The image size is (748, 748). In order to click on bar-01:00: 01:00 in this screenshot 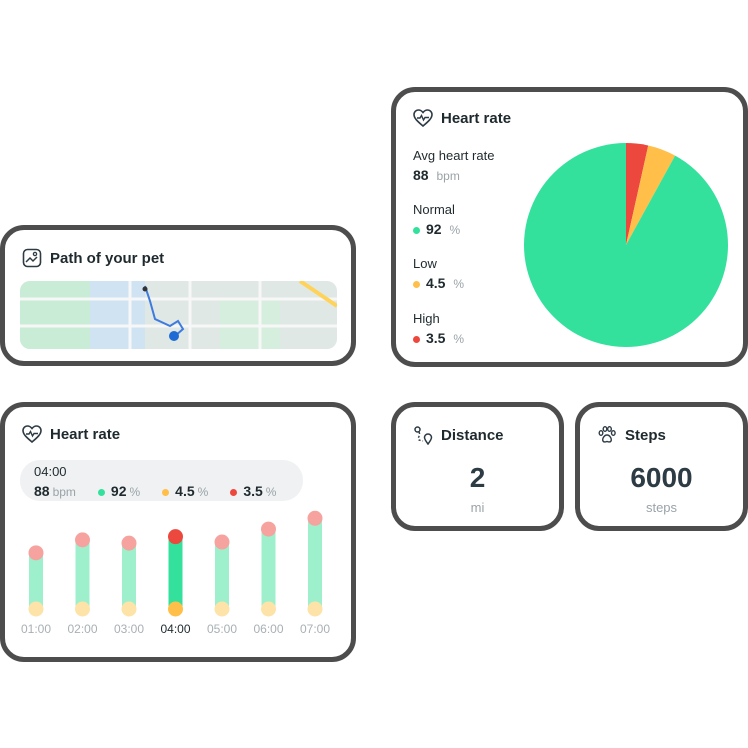, I will do `click(36, 590)`.